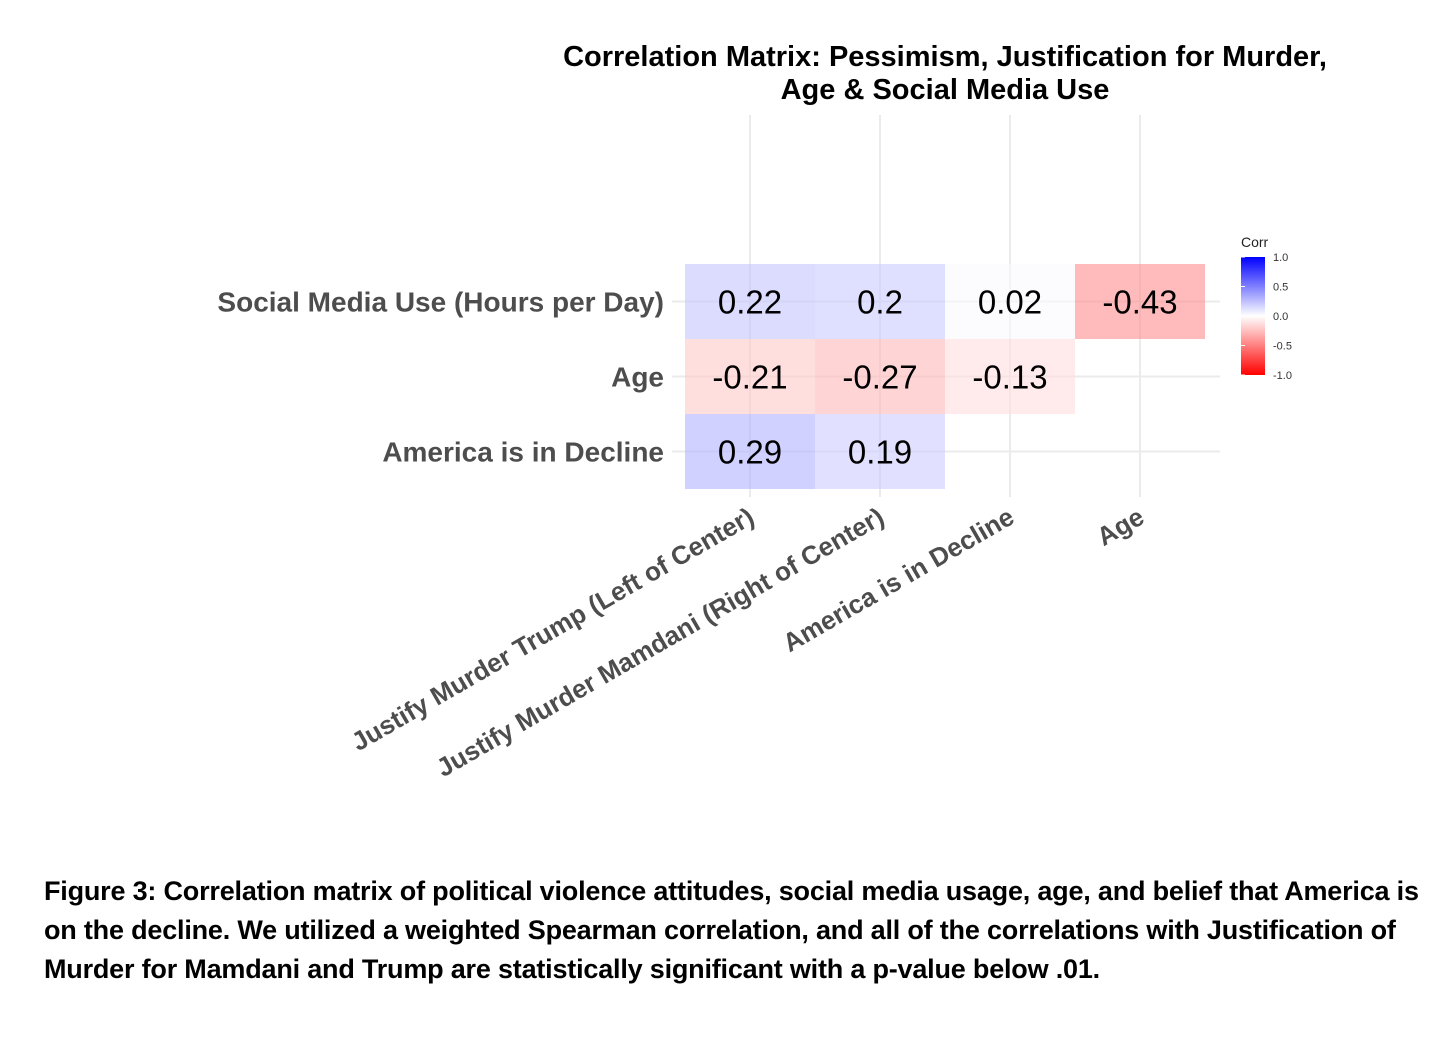 The height and width of the screenshot is (1037, 1456). Describe the element at coordinates (1282, 347) in the screenshot. I see `legend-tick-label: -0.5` at that location.